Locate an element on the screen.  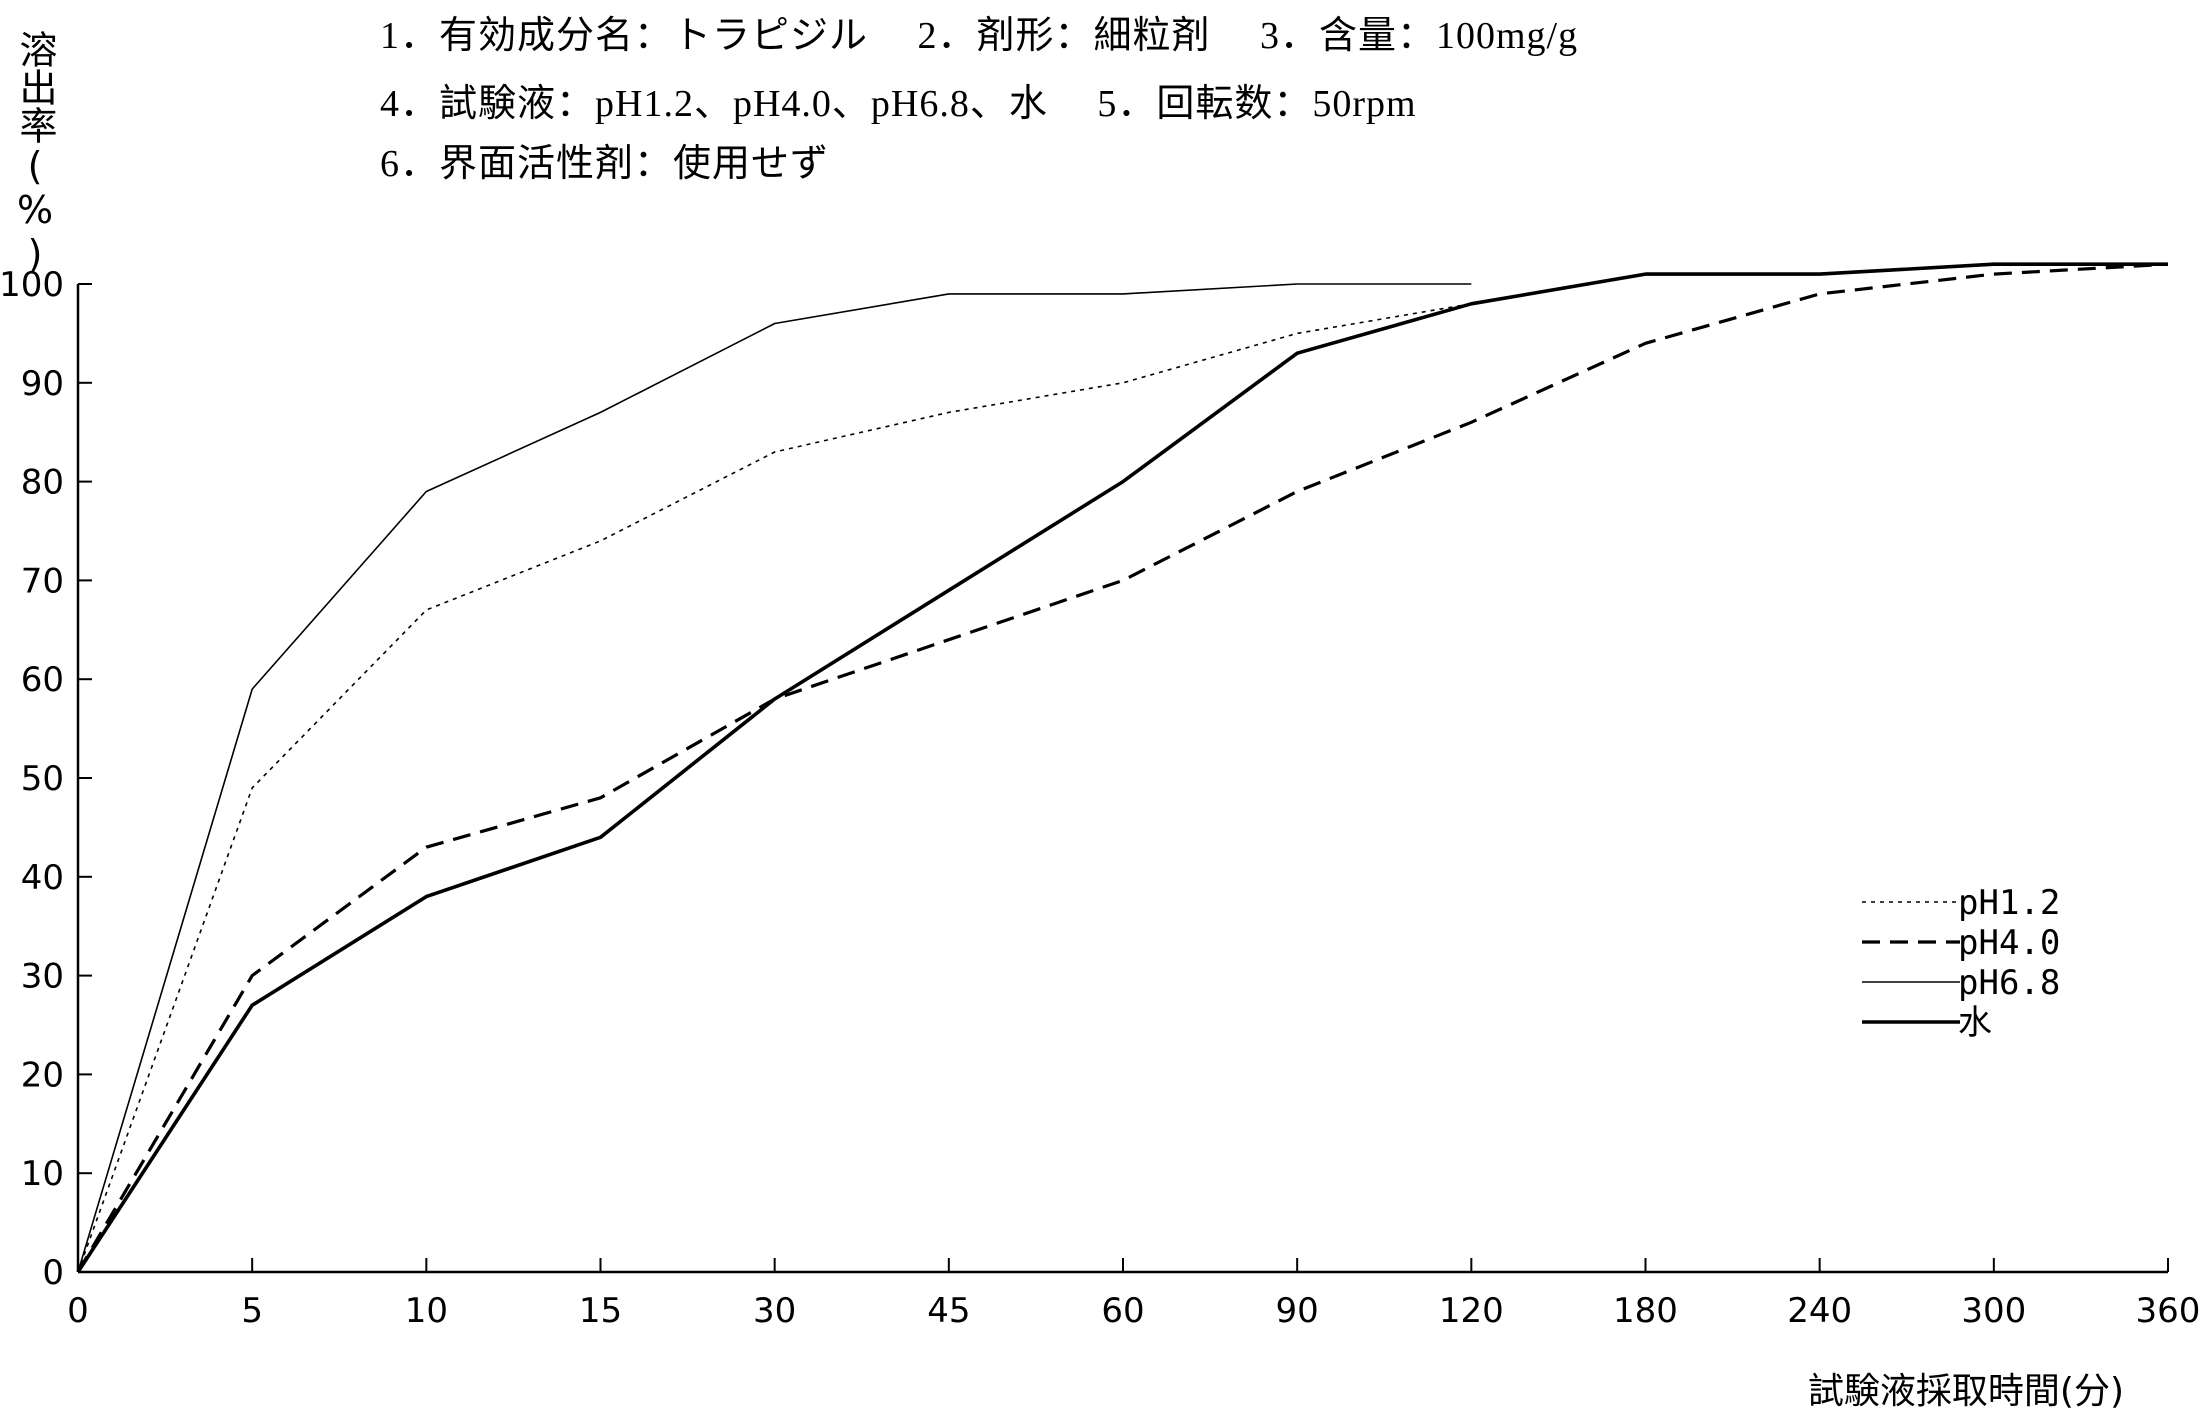
legend-label: pH4.0 is located at coordinates (2009, 943).